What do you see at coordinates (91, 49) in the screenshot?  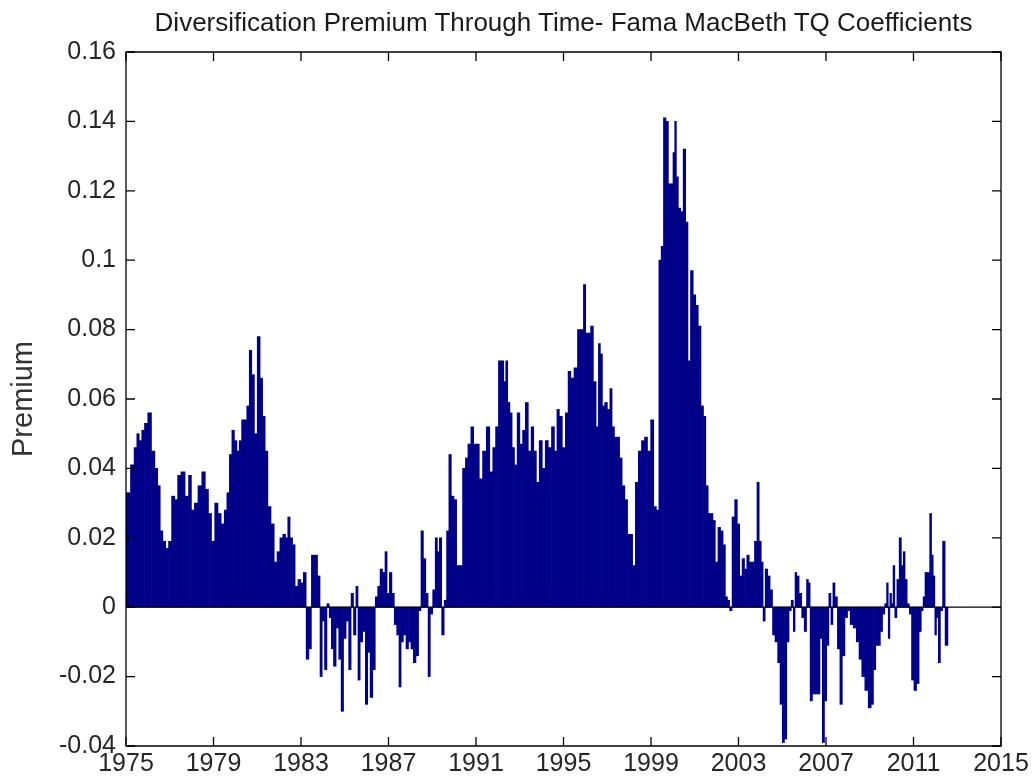 I see `y-tick-label: 0.16` at bounding box center [91, 49].